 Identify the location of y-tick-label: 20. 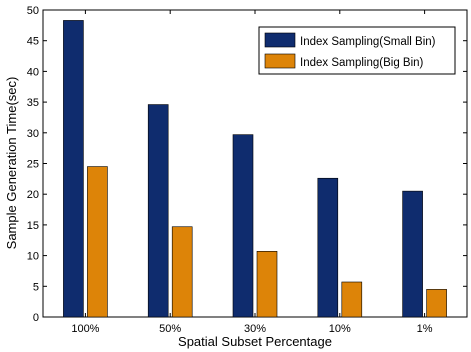
(33, 195).